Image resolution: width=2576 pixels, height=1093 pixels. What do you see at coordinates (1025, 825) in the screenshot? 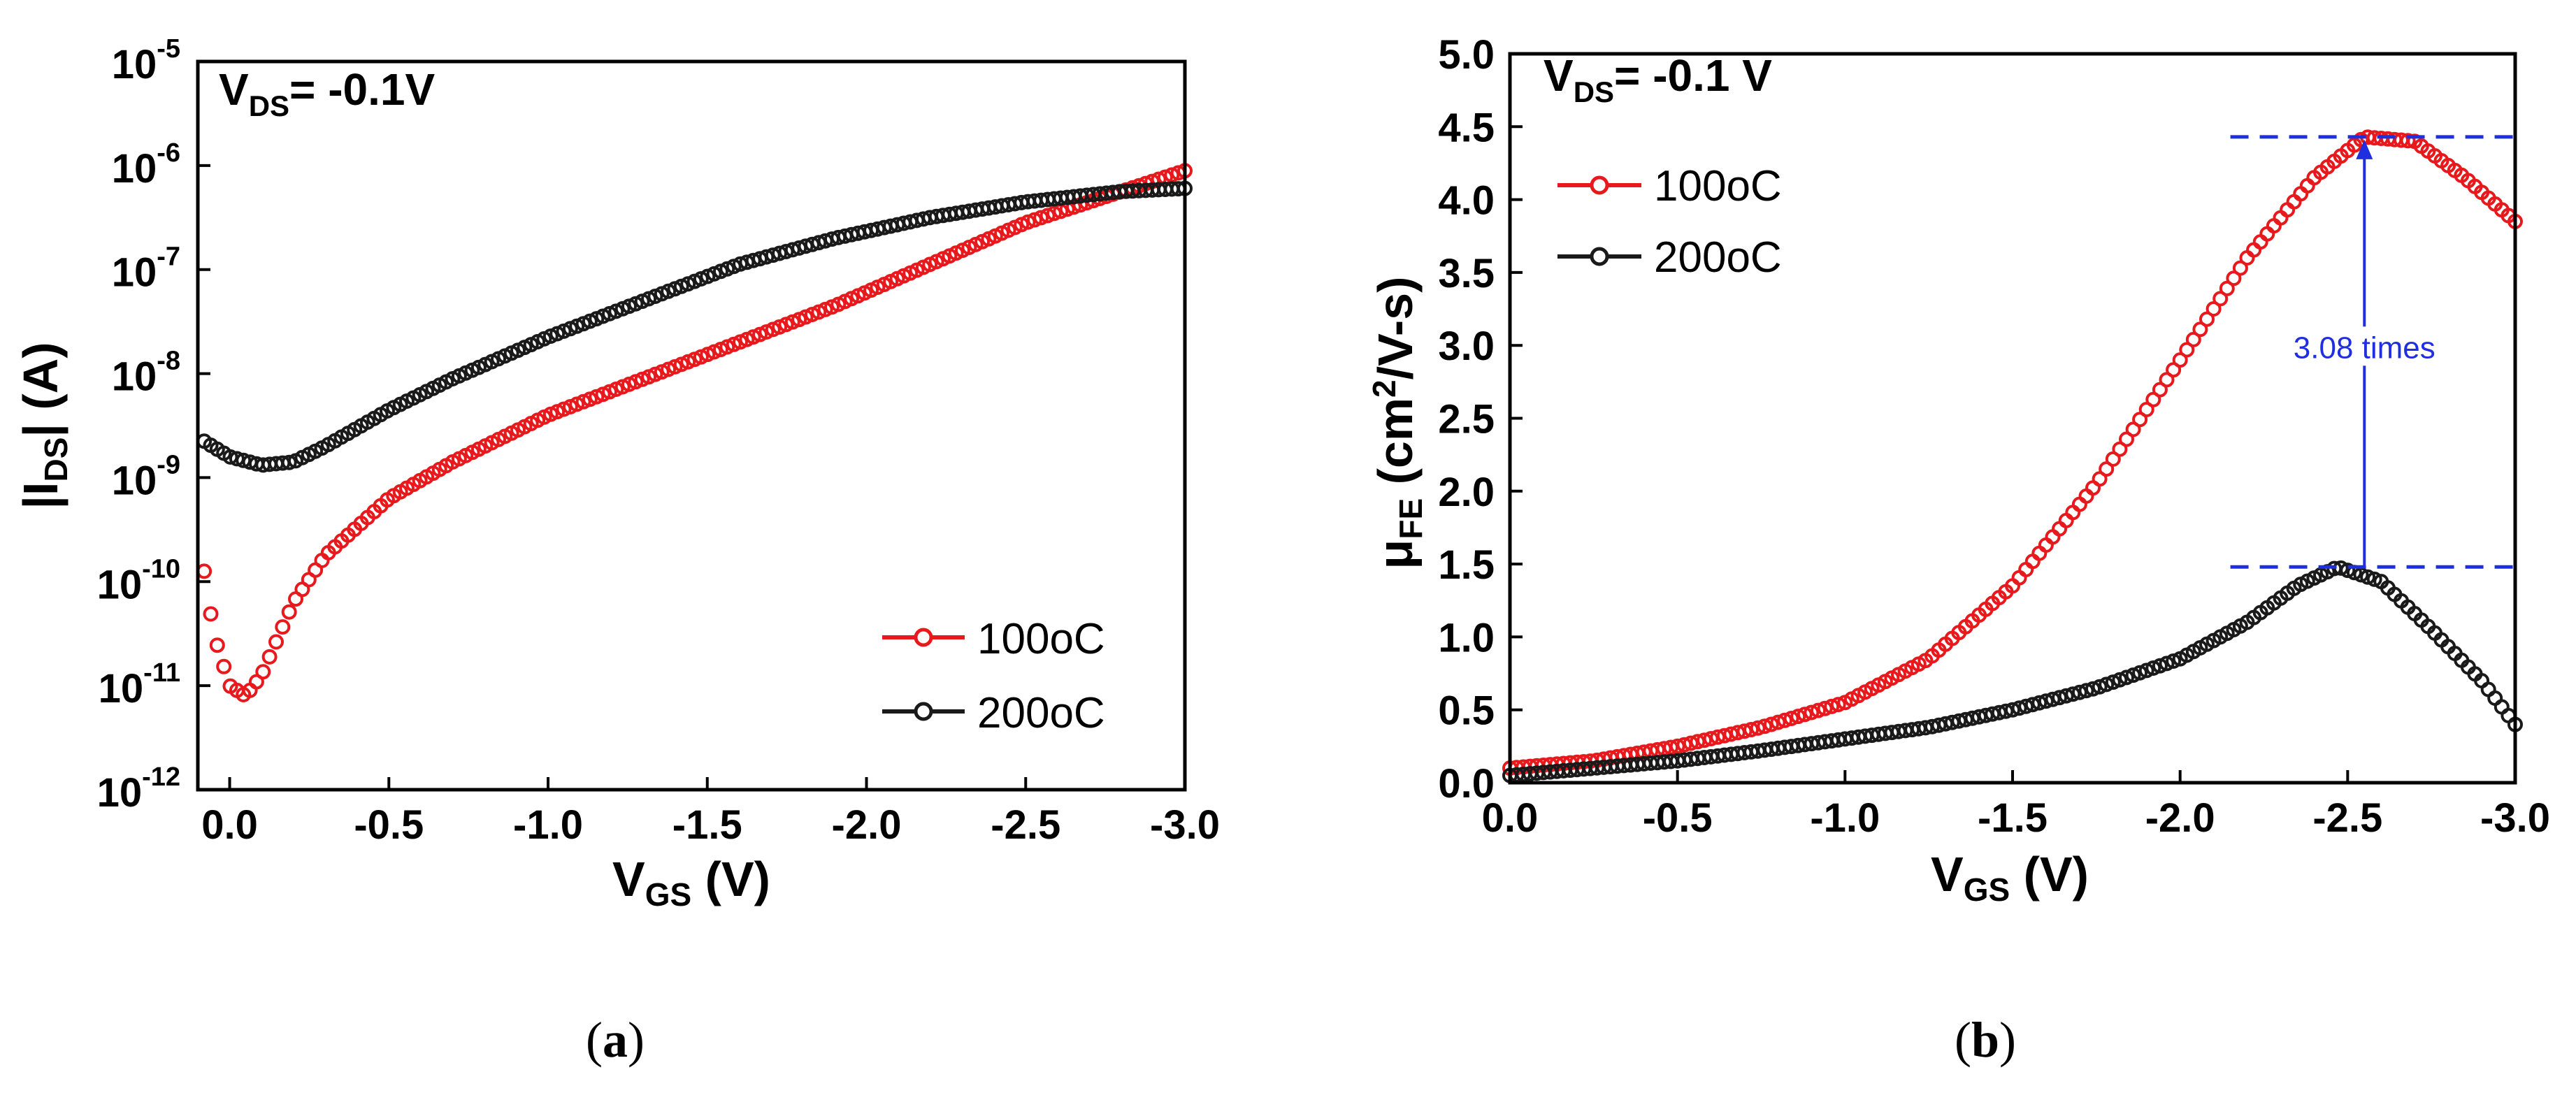
I see `panel-a-x-tick-label: -2.5` at bounding box center [1025, 825].